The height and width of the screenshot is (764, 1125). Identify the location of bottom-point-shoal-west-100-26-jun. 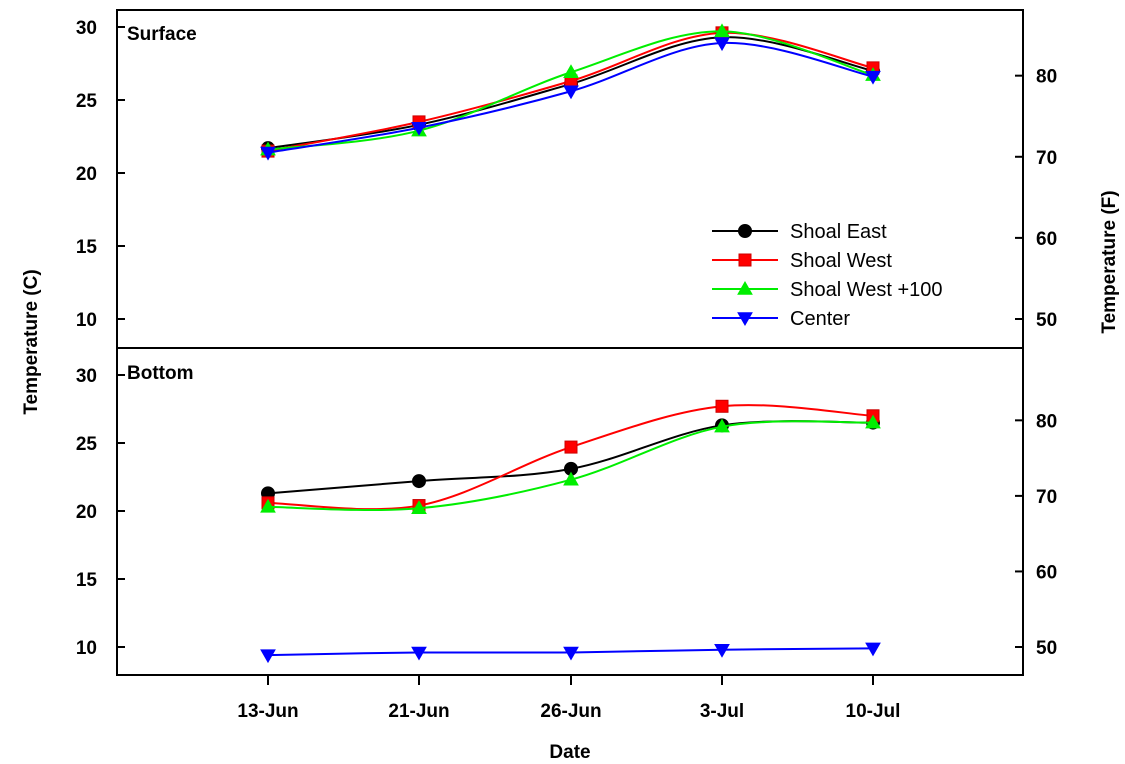
(571, 478).